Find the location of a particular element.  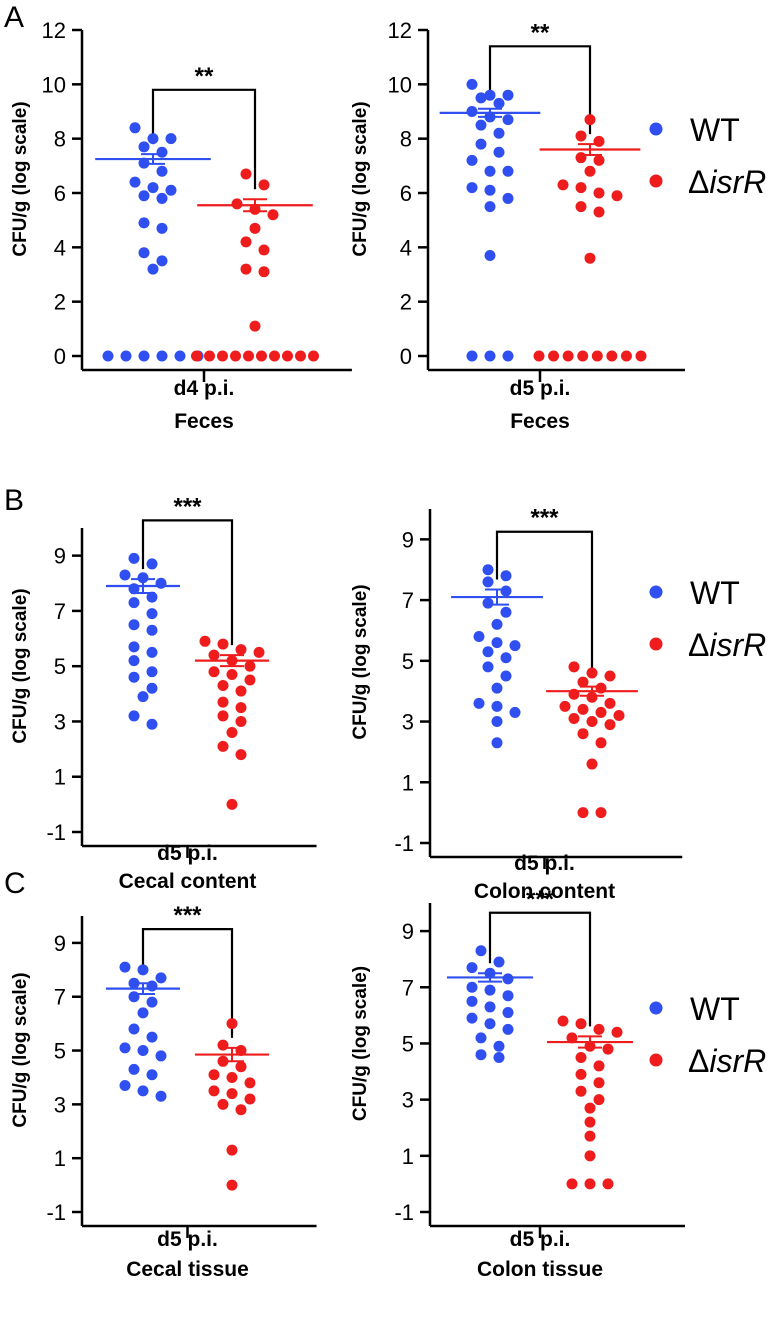

y-tick-label: -1 is located at coordinates (404, 1212).